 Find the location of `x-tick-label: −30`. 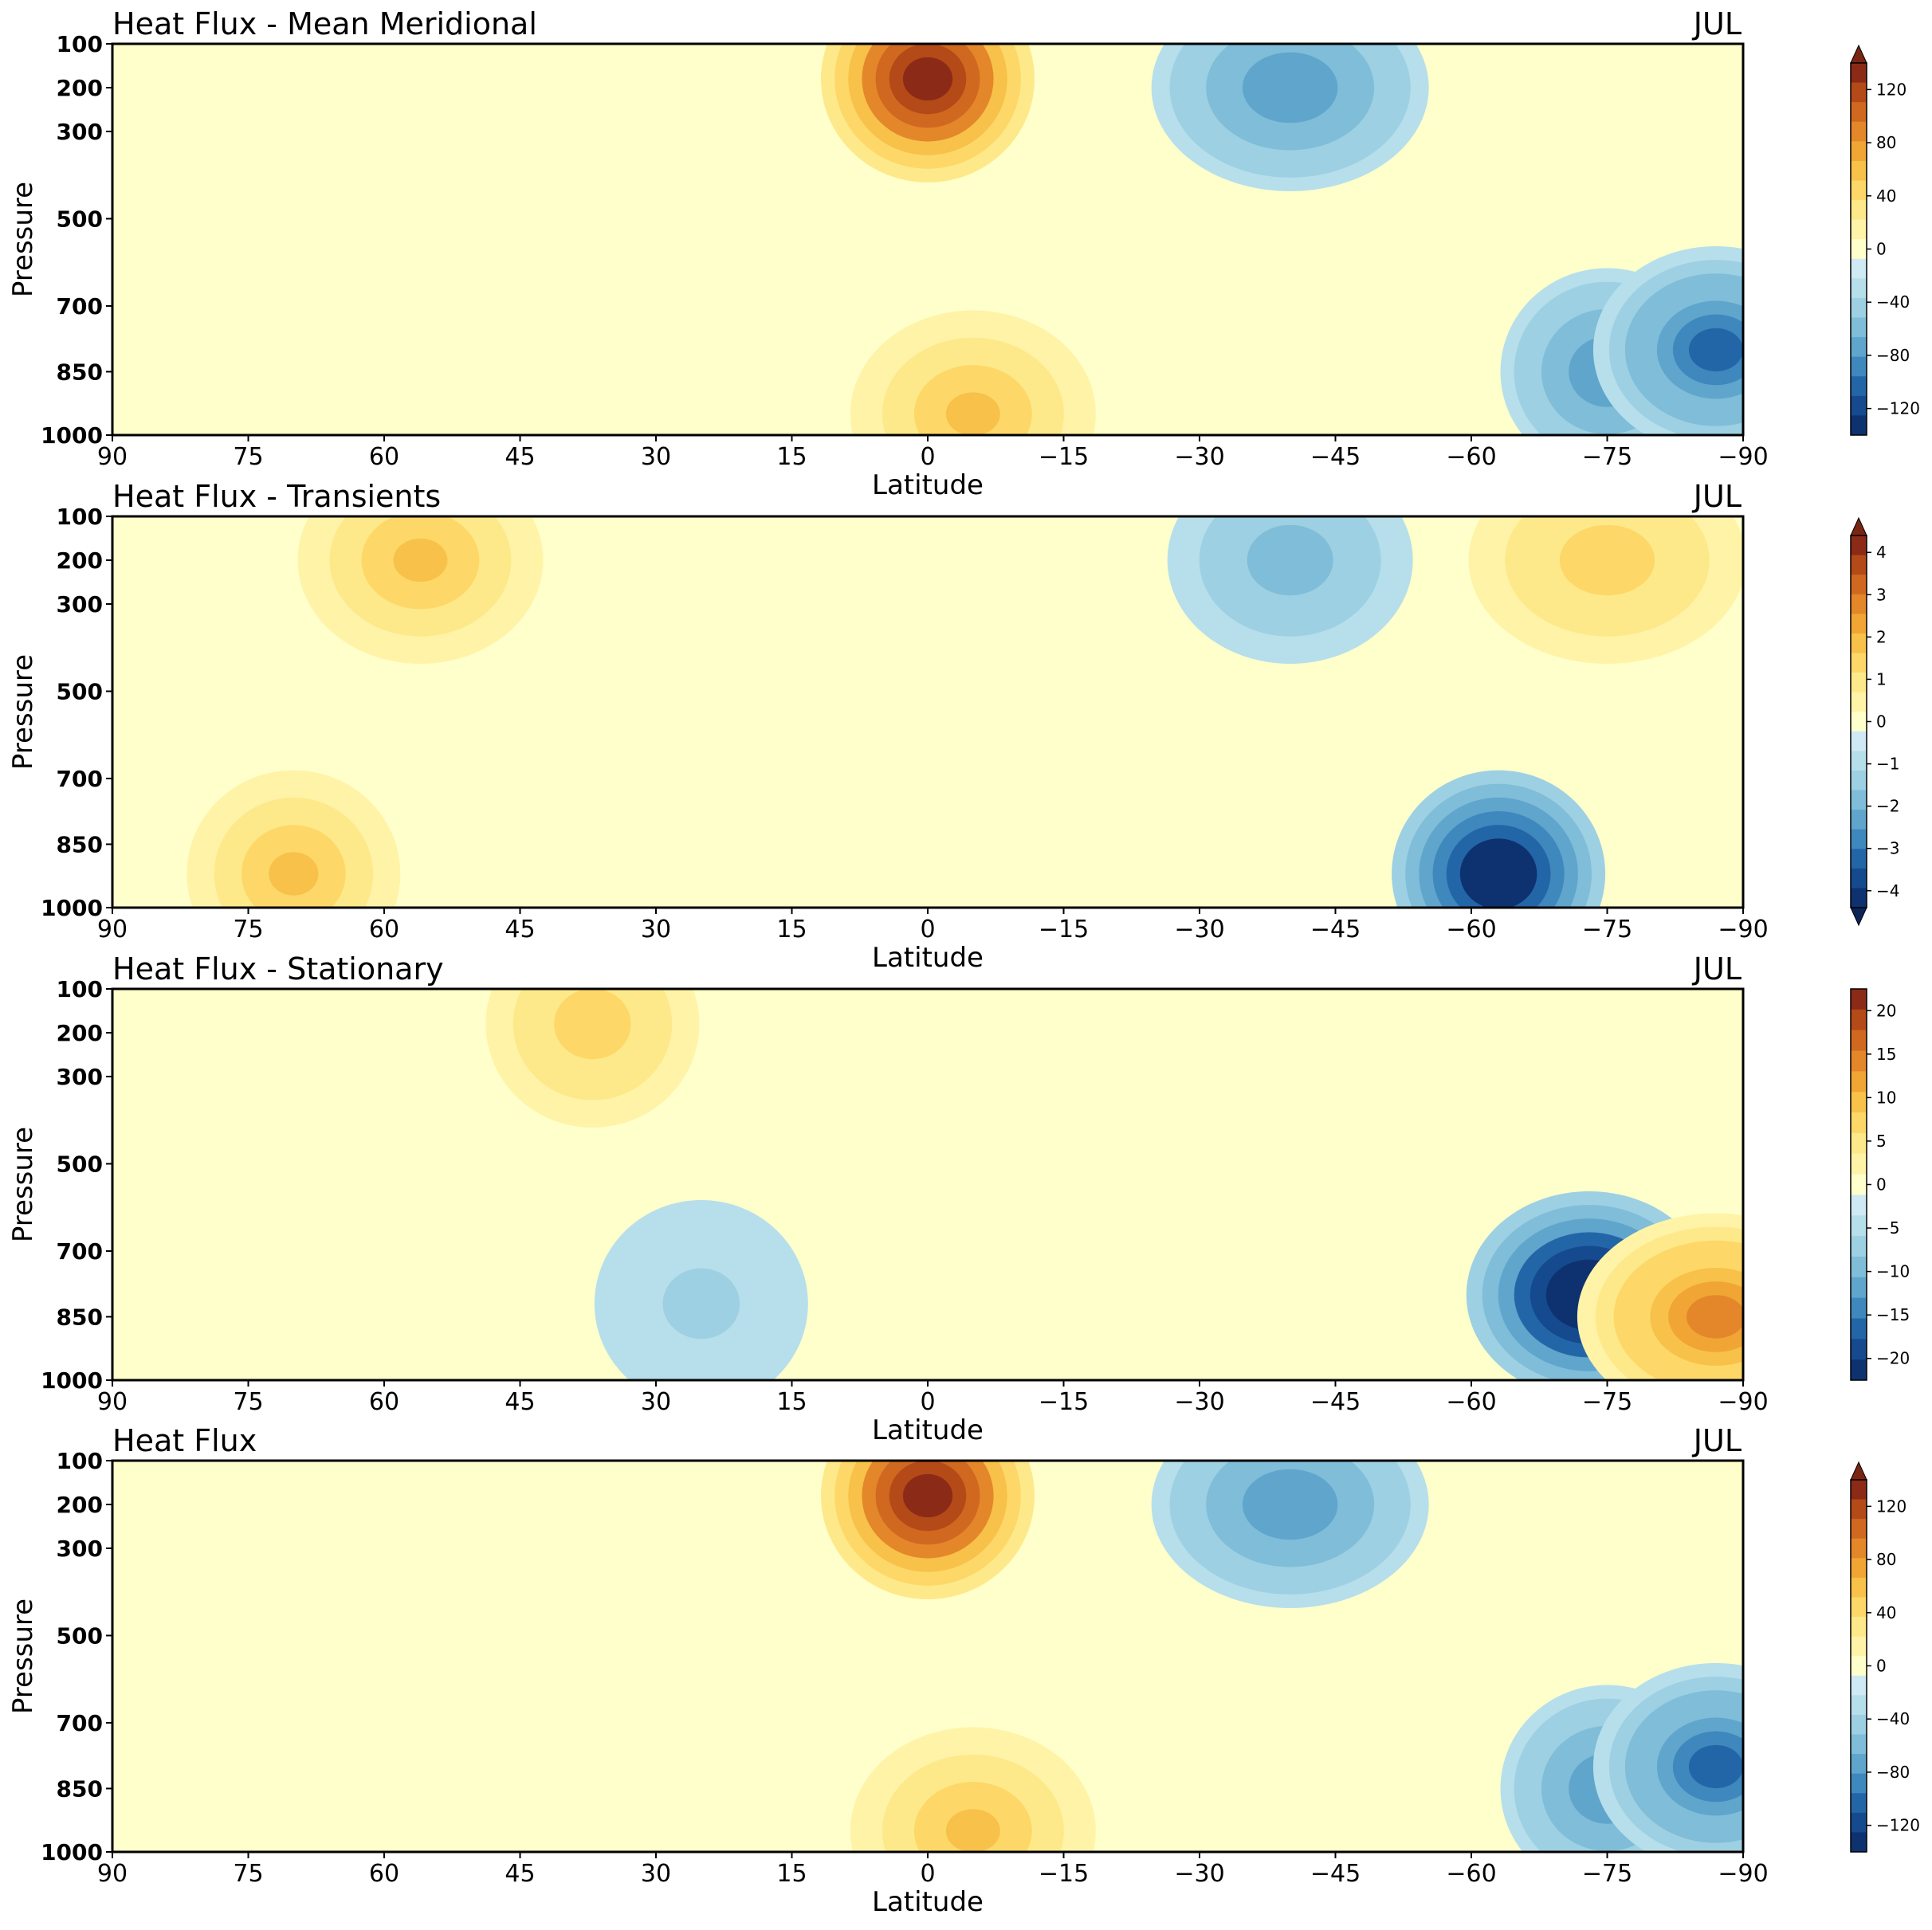

x-tick-label: −30 is located at coordinates (1199, 930).